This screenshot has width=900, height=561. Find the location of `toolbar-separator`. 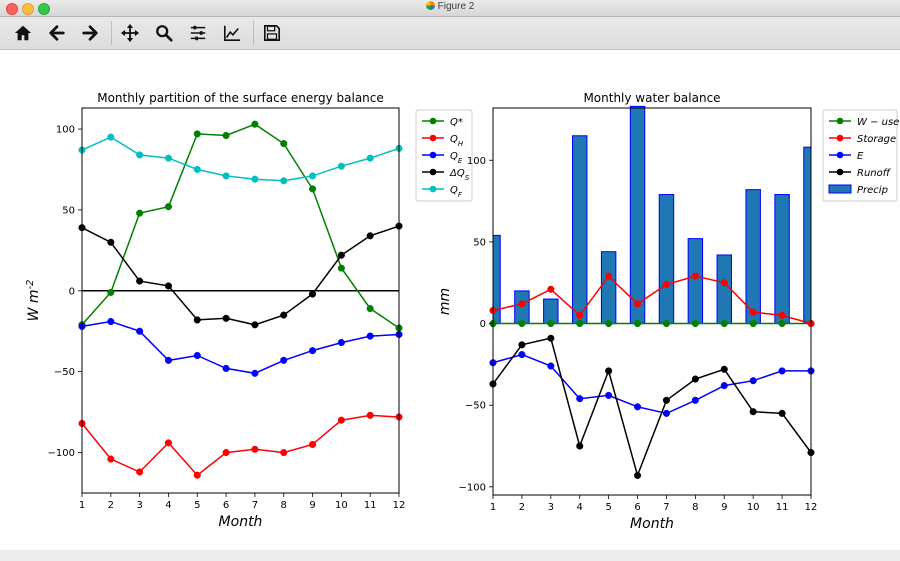

toolbar-separator is located at coordinates (111, 33).